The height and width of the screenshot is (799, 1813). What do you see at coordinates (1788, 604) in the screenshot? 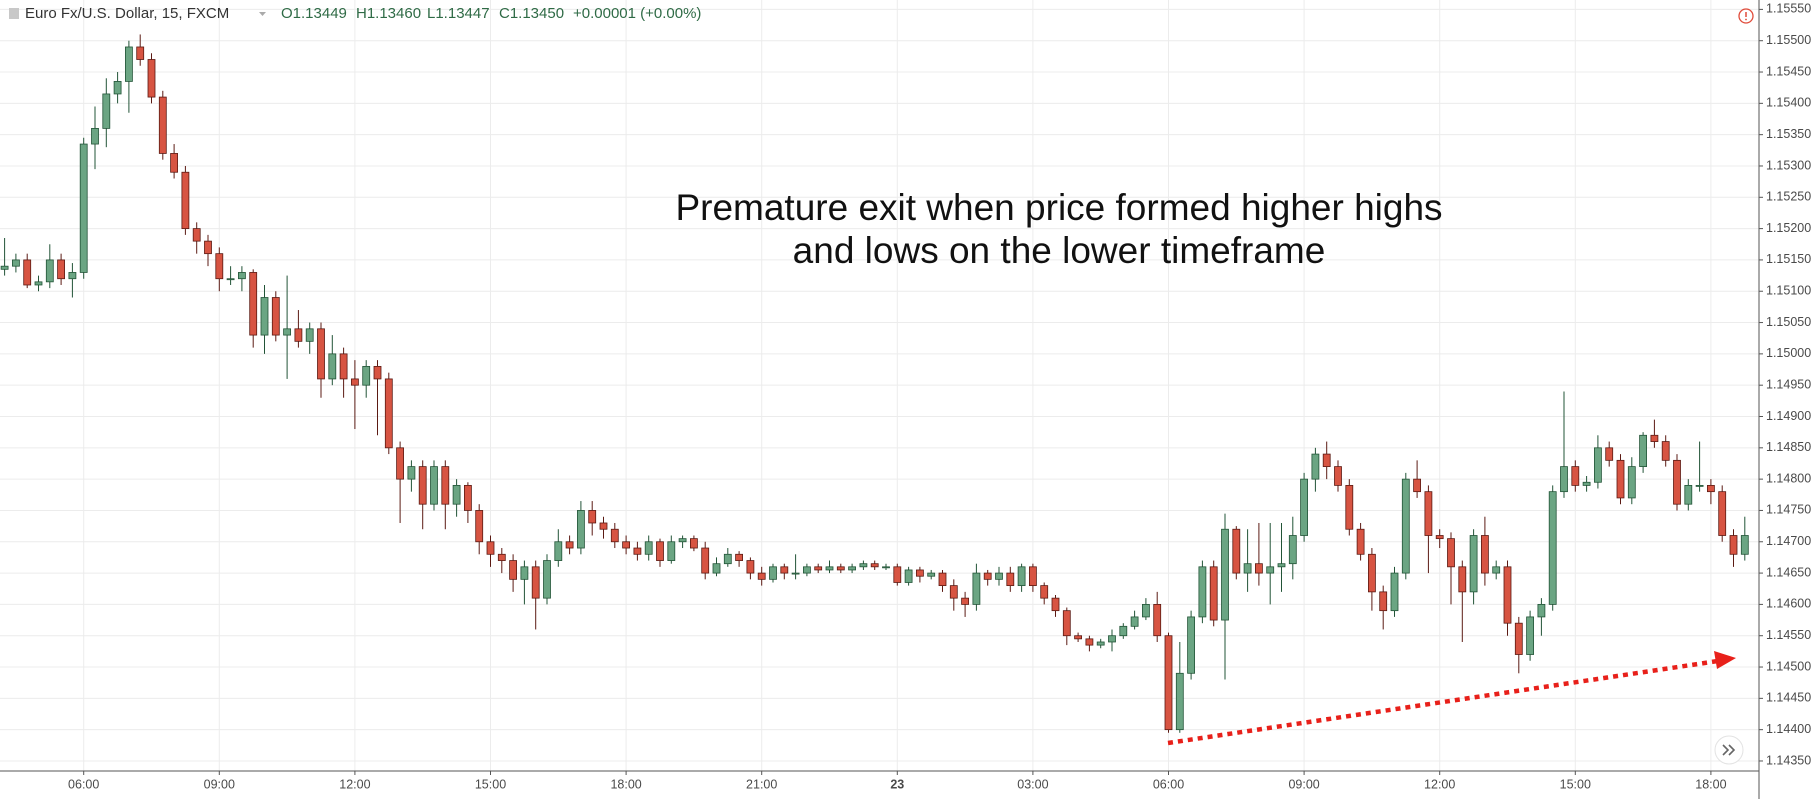
I see `y-tick-label: 1.14600` at bounding box center [1788, 604].